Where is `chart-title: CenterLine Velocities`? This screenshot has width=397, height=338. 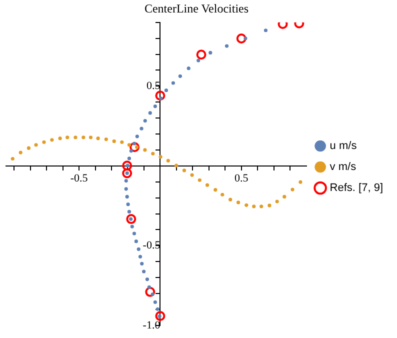
chart-title: CenterLine Velocities is located at coordinates (196, 8).